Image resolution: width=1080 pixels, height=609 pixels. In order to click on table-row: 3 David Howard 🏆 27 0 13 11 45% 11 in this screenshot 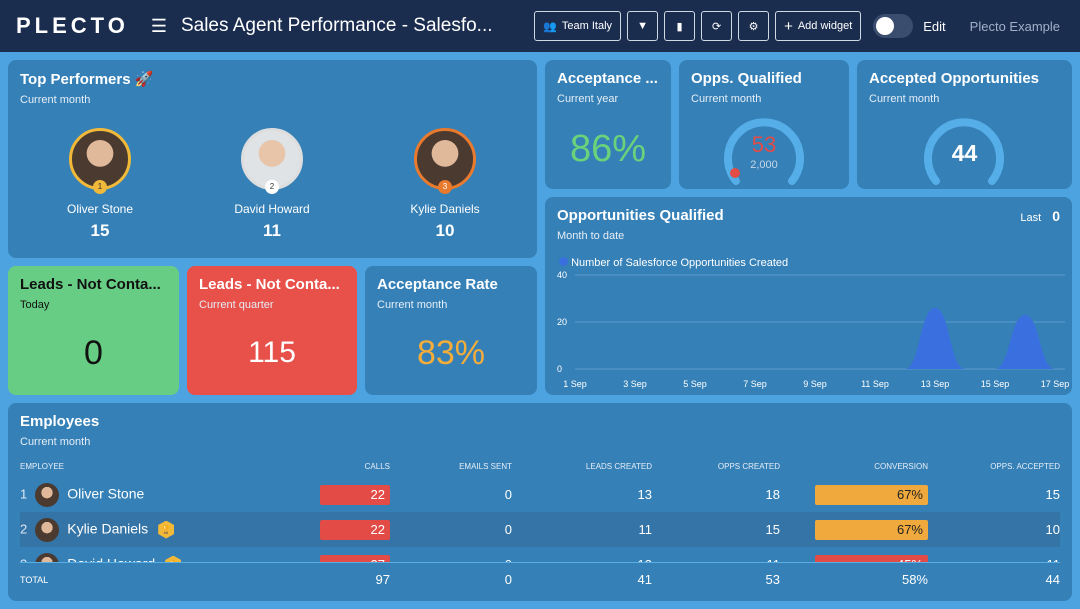, I will do `click(540, 554)`.